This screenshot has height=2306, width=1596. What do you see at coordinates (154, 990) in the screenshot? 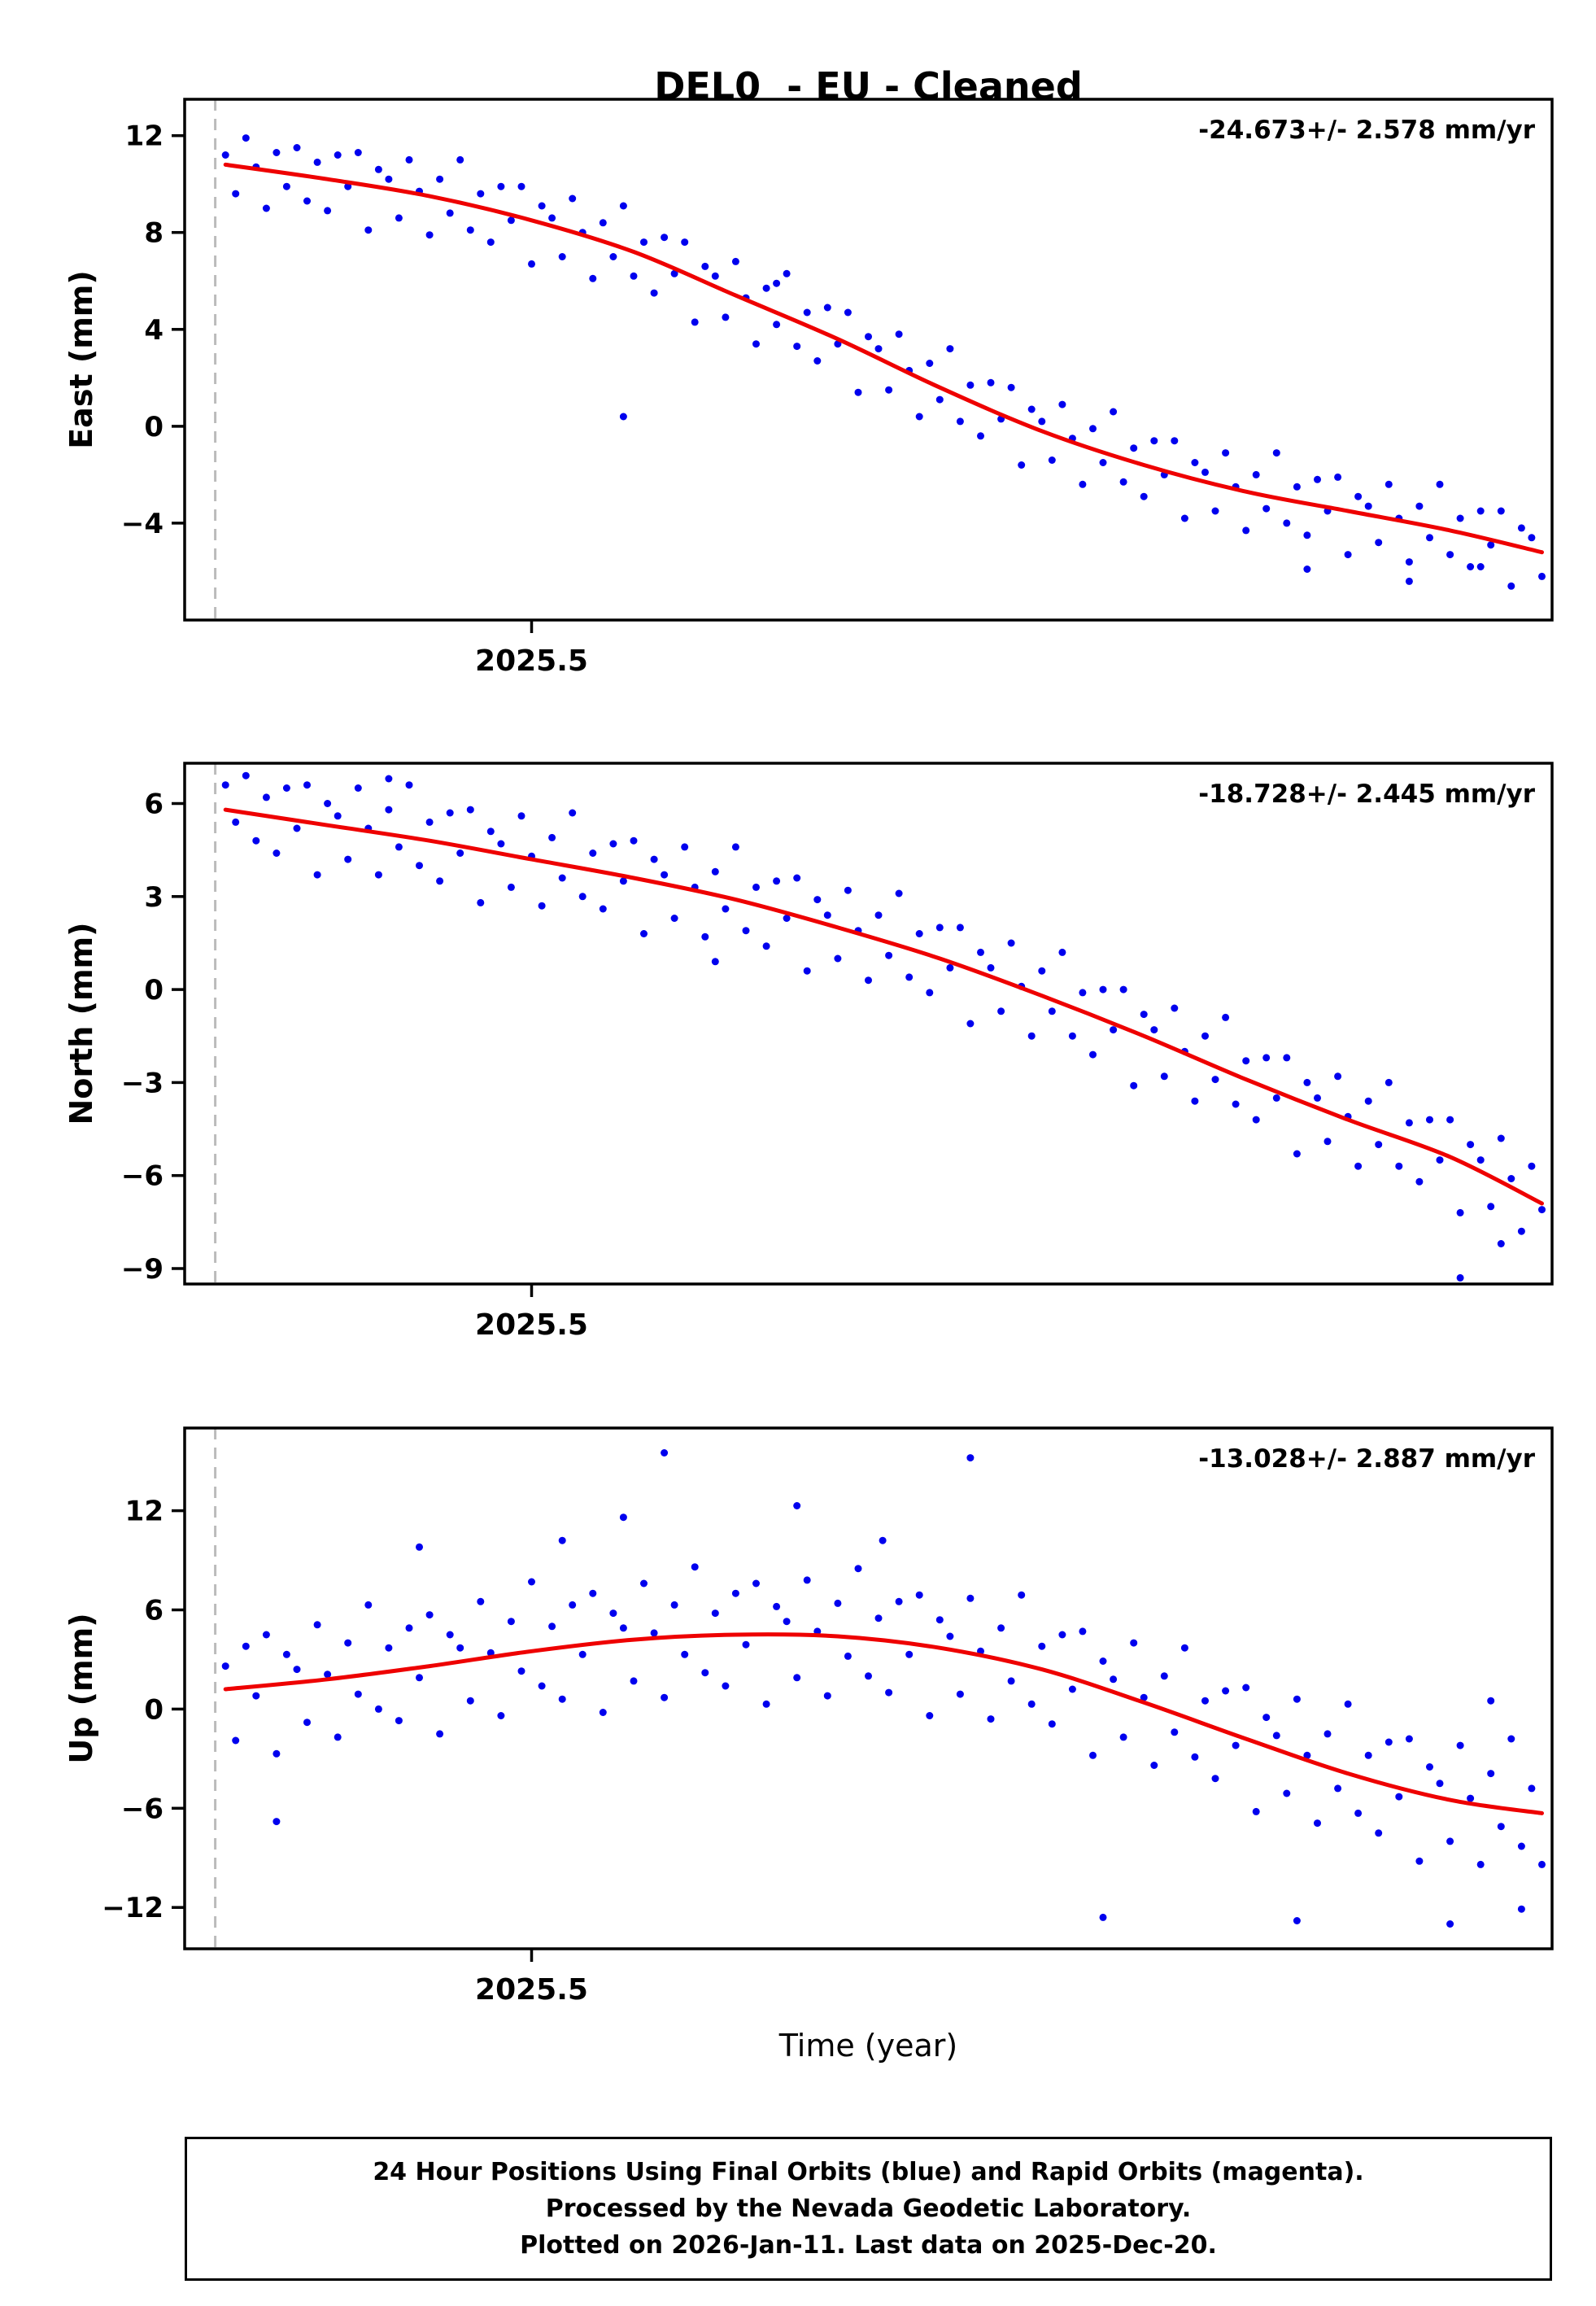
I see `y-tick-label: 0` at bounding box center [154, 990].